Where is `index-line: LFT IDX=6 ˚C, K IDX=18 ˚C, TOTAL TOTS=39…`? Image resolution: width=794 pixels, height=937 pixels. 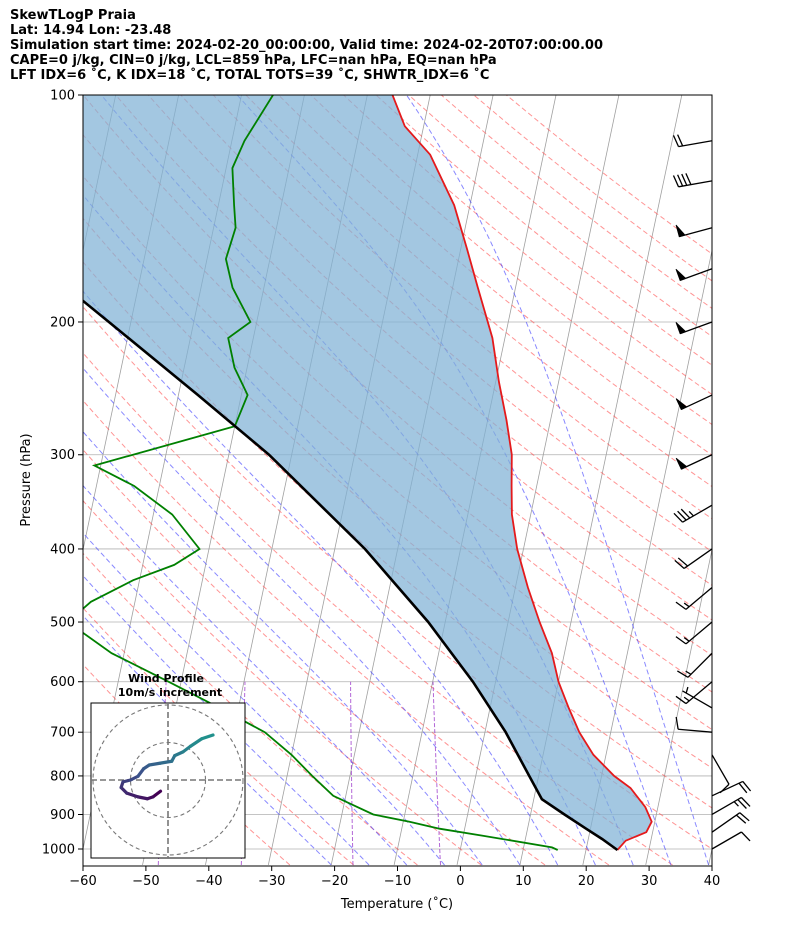
index-line: LFT IDX=6 ˚C, K IDX=18 ˚C, TOTAL TOTS=39… is located at coordinates (250, 75).